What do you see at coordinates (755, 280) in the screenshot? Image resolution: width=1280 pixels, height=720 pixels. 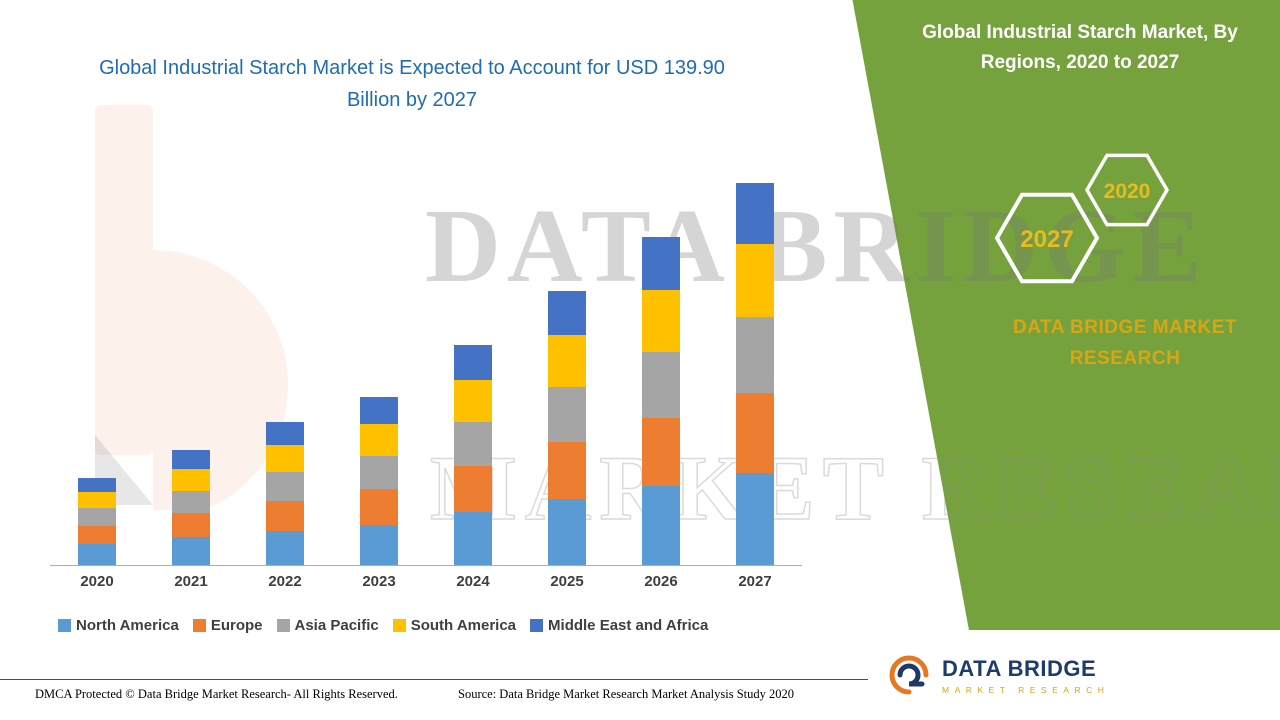 I see `bar-segment-2027-south-america` at bounding box center [755, 280].